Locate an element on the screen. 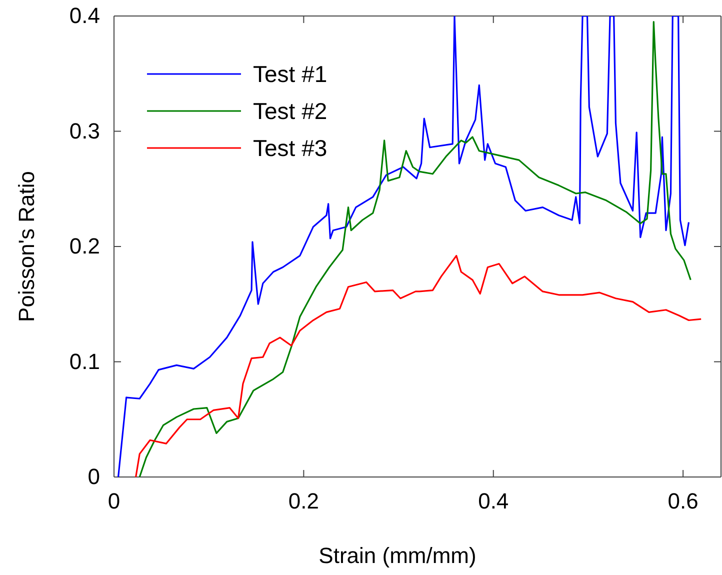  x-tick-label: 0 is located at coordinates (114, 501).